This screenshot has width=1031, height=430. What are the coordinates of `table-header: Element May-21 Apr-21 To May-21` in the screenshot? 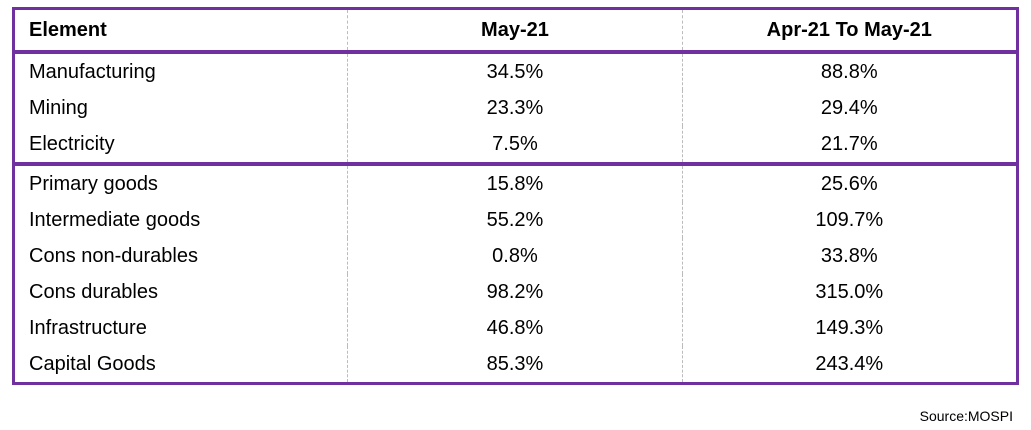 It's located at (515, 31).